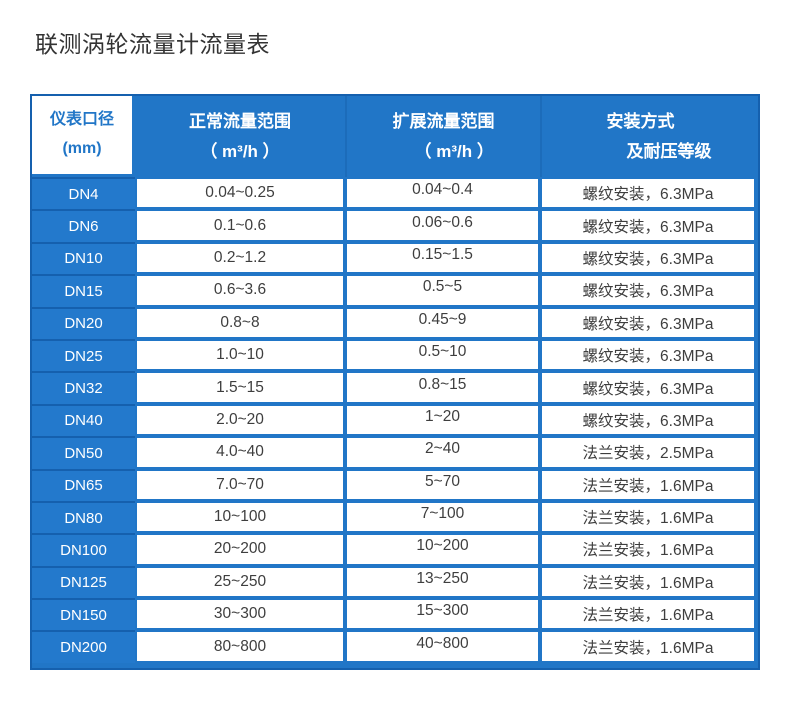 Image resolution: width=790 pixels, height=715 pixels. I want to click on normal-range-value: 30~300, so click(240, 614).